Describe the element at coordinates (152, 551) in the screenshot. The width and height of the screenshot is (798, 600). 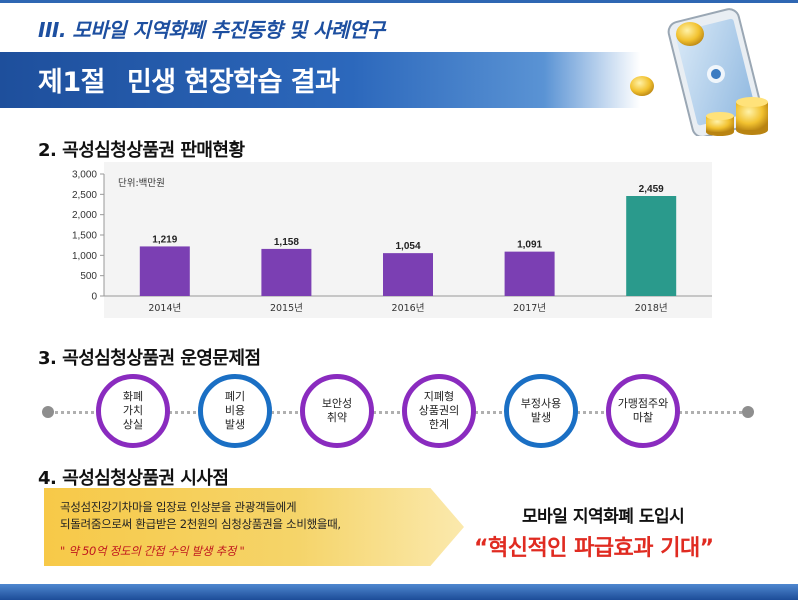
I see `implications-note: " 약 50억 정도의 간접 수익 발생 추정 "` at that location.